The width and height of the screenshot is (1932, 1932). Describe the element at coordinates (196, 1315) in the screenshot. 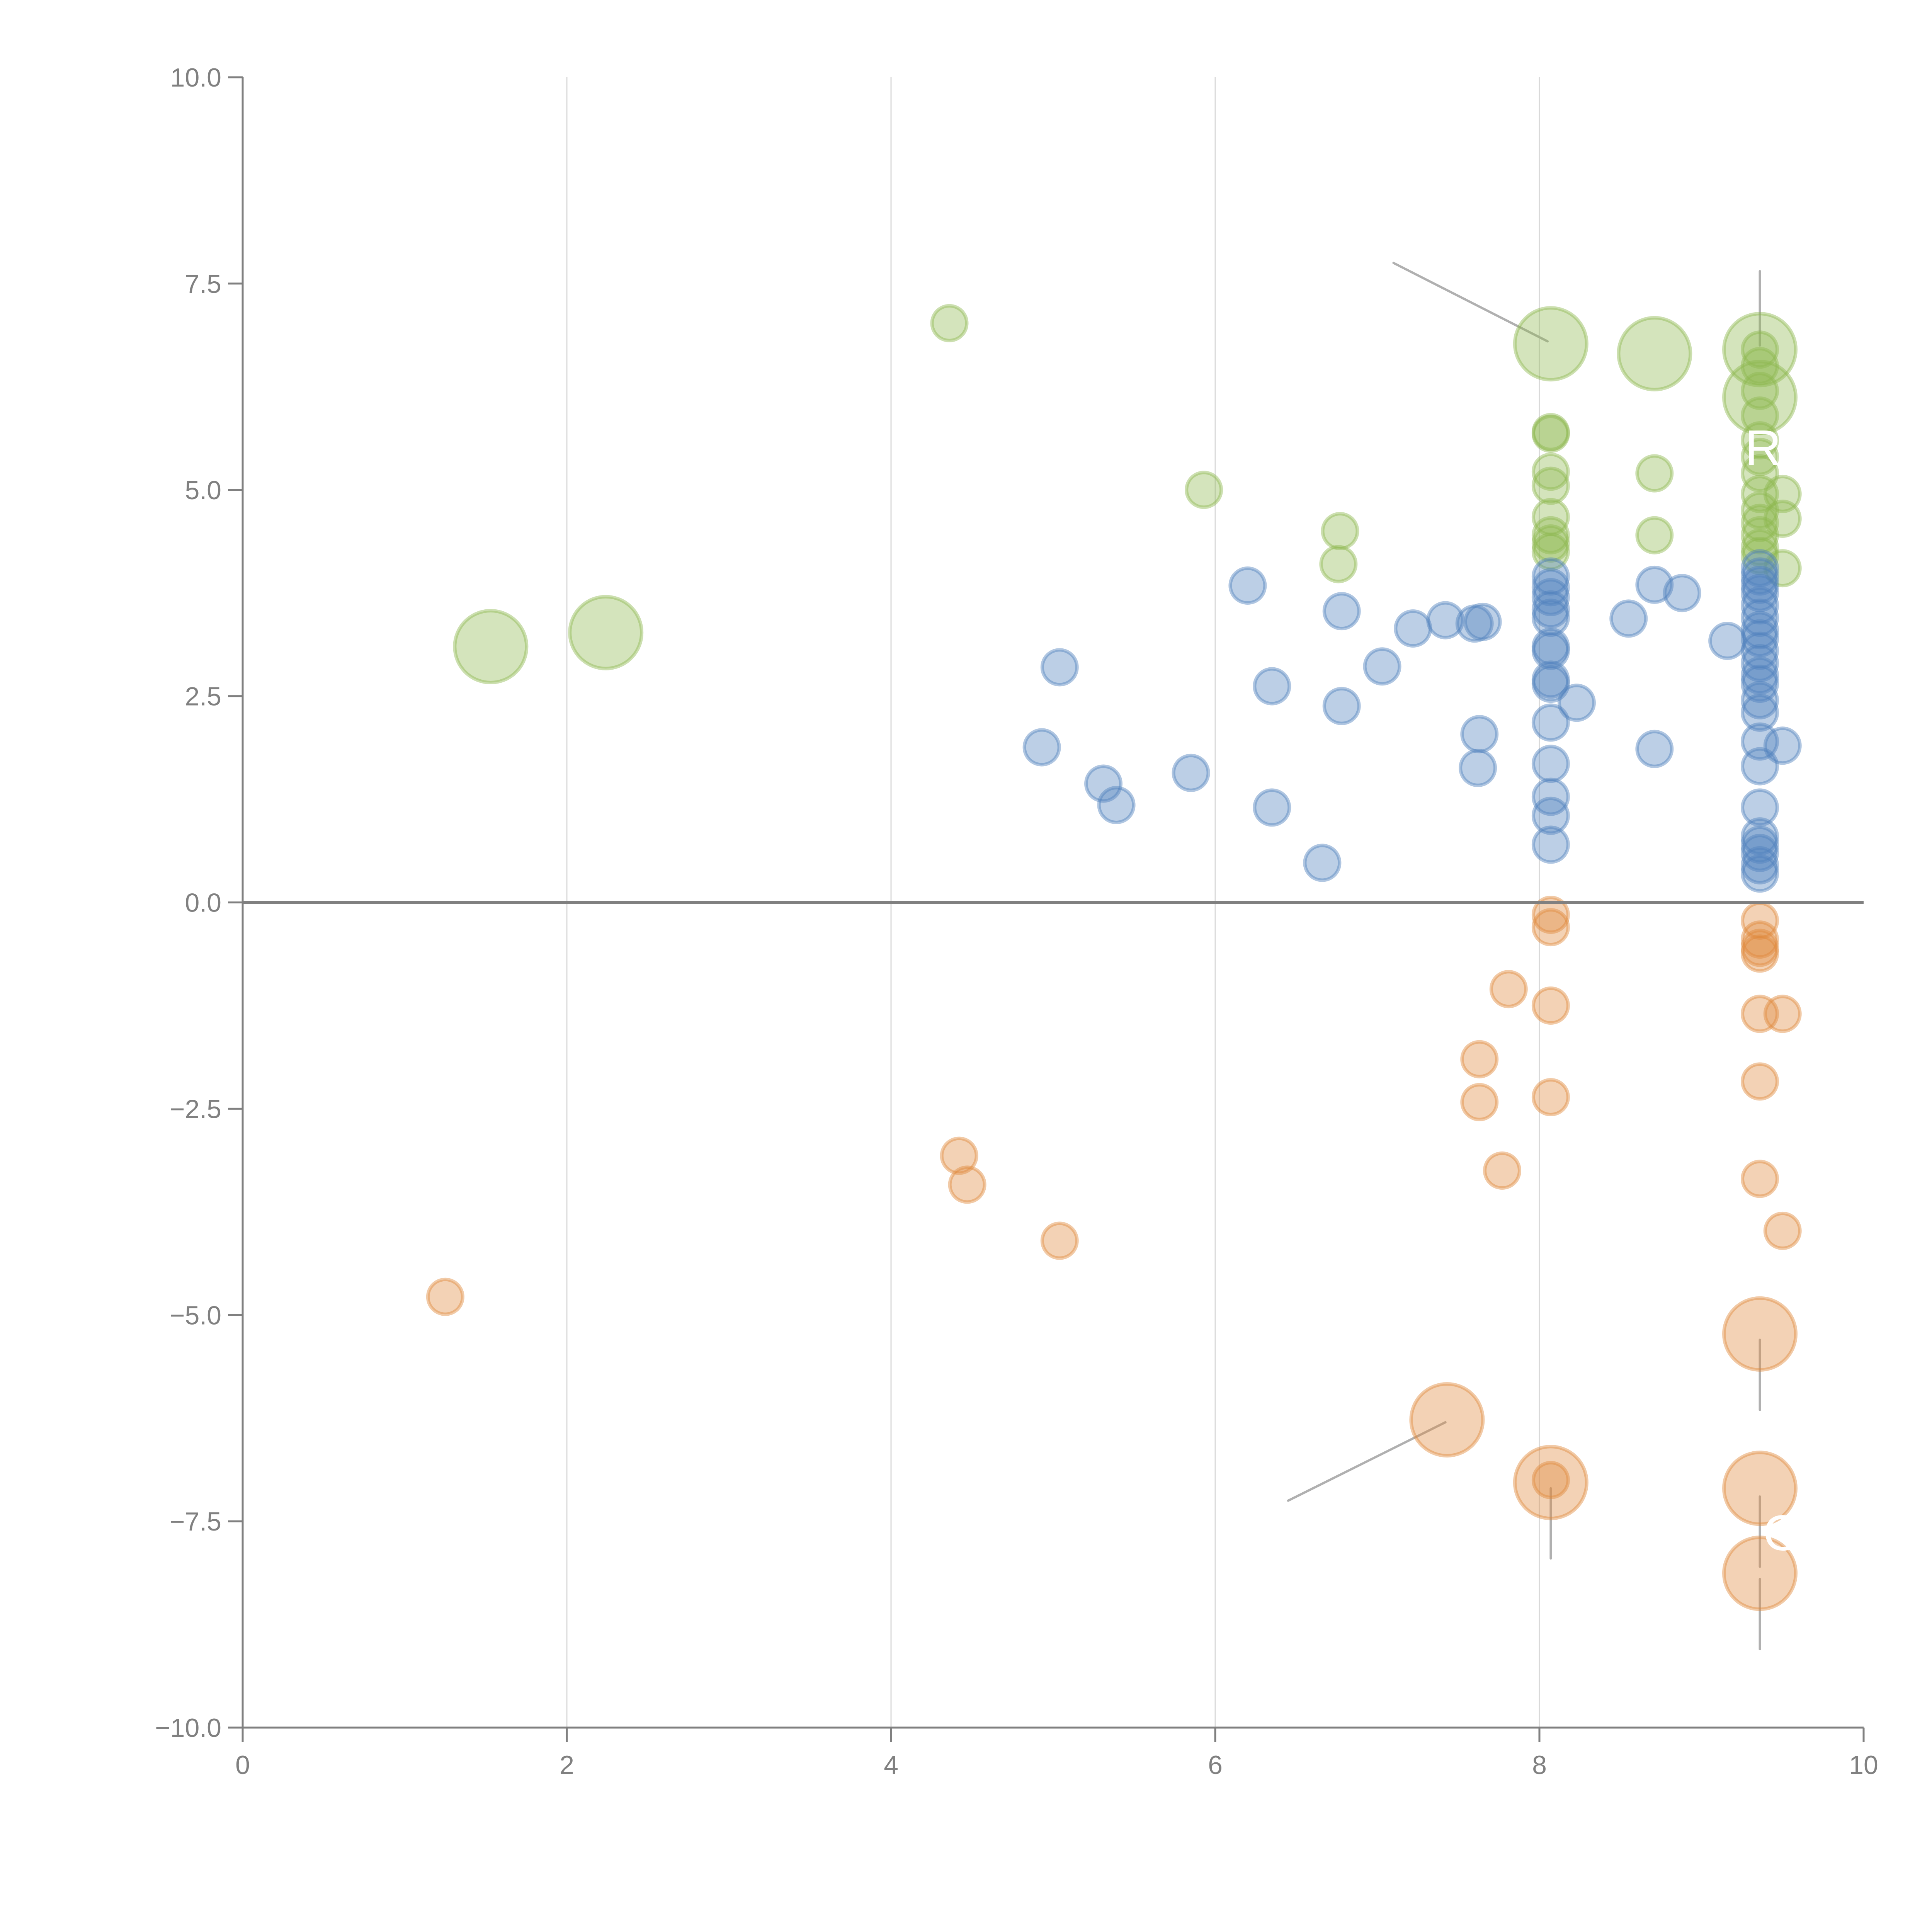

I see `y-tick-label: −5.0` at that location.